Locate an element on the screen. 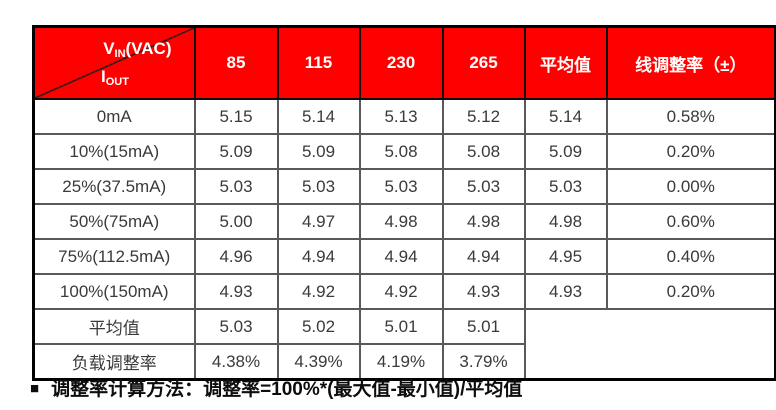 This screenshot has width=776, height=410. load-regulation-cell: 4.19% is located at coordinates (401, 362).